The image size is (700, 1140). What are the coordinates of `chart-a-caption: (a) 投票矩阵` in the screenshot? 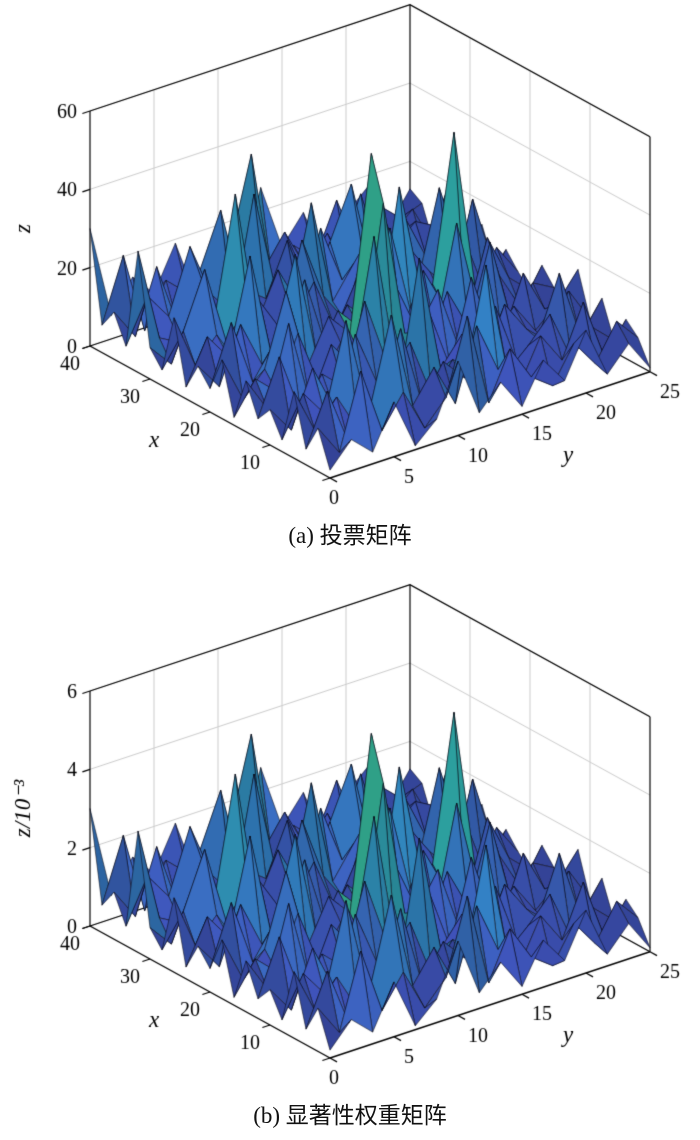 It's located at (350, 535).